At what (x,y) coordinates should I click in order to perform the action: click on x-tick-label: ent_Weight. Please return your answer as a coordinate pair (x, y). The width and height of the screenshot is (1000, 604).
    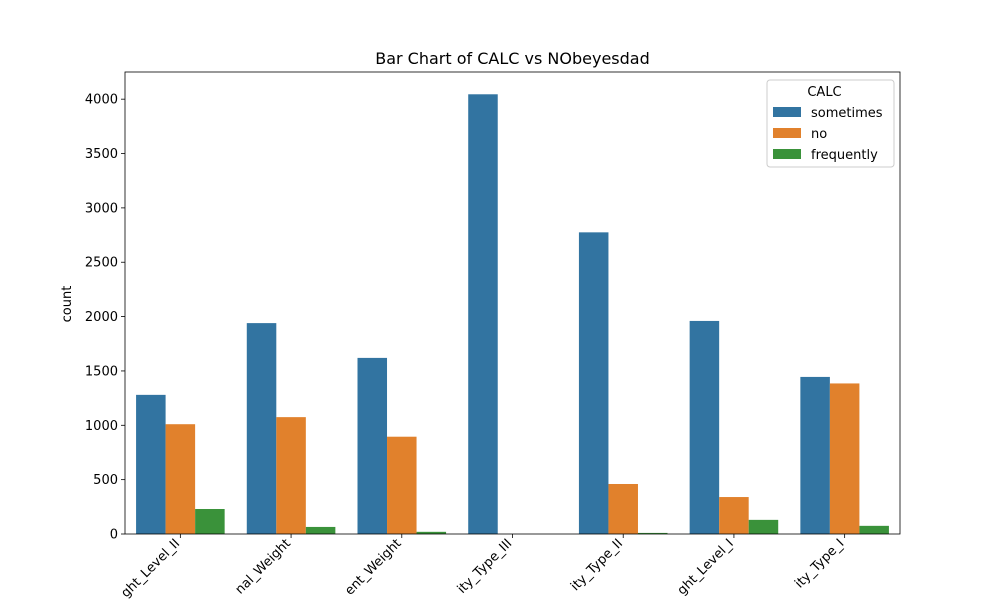
    Looking at the image, I should click on (373, 567).